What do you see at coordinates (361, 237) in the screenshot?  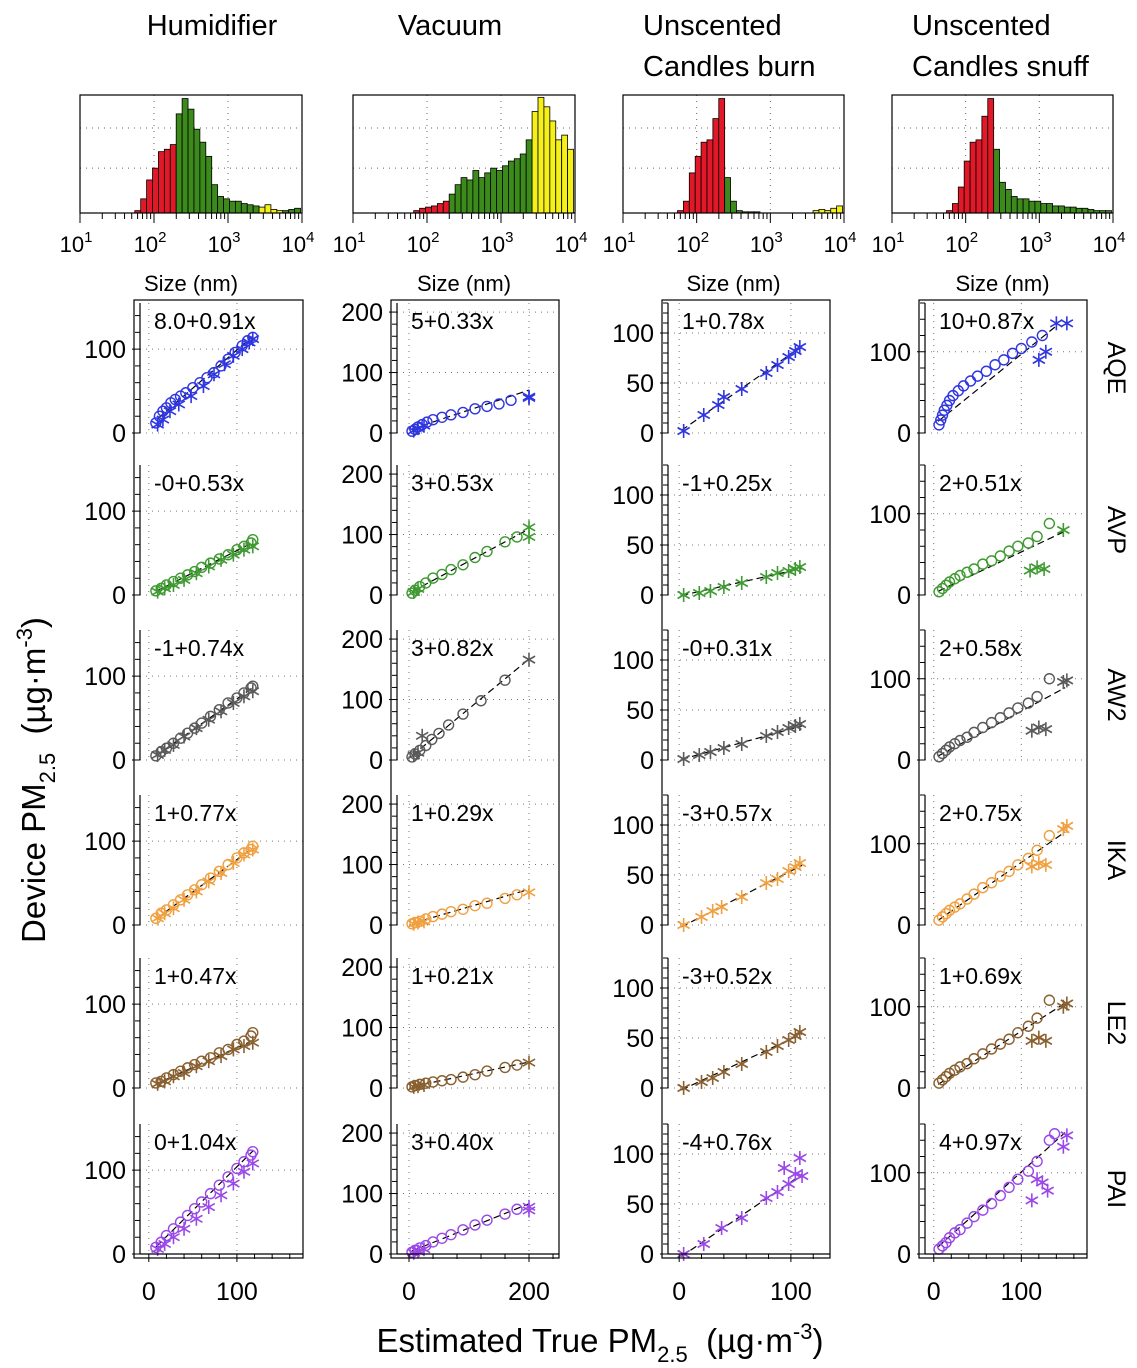 I see `size-tick-exponent: 1` at bounding box center [361, 237].